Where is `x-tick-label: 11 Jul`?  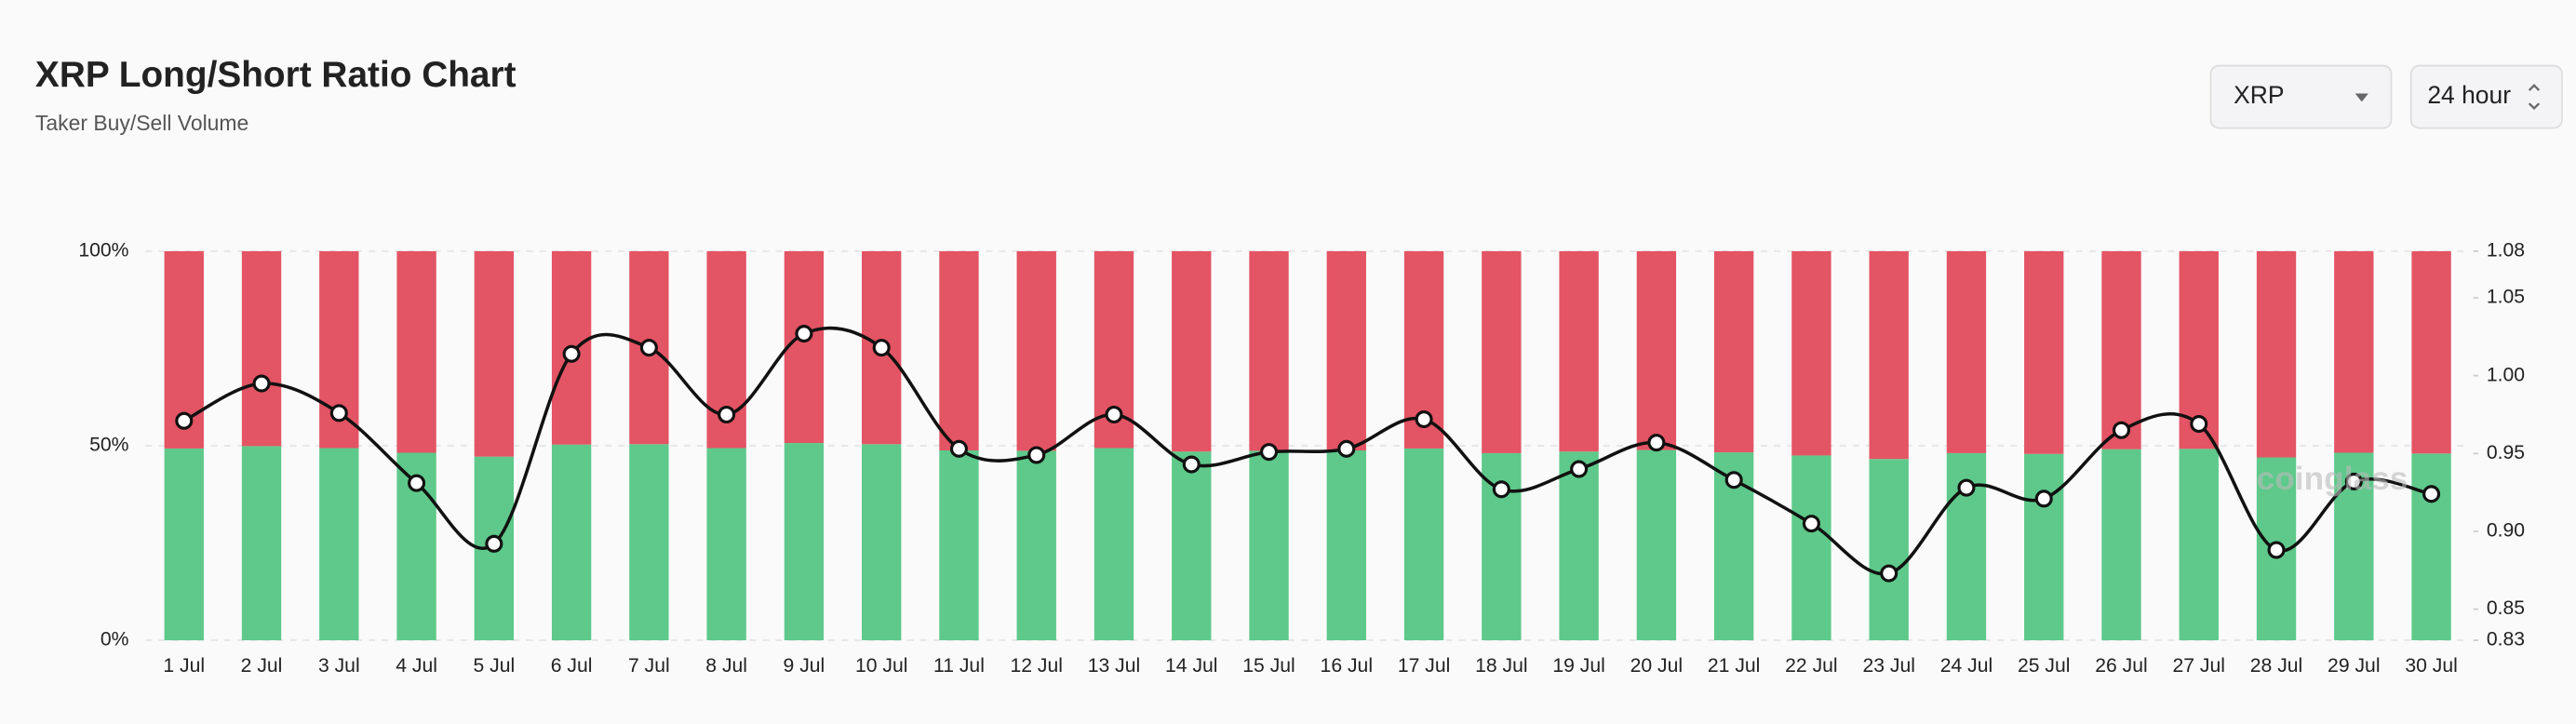 x-tick-label: 11 Jul is located at coordinates (959, 666).